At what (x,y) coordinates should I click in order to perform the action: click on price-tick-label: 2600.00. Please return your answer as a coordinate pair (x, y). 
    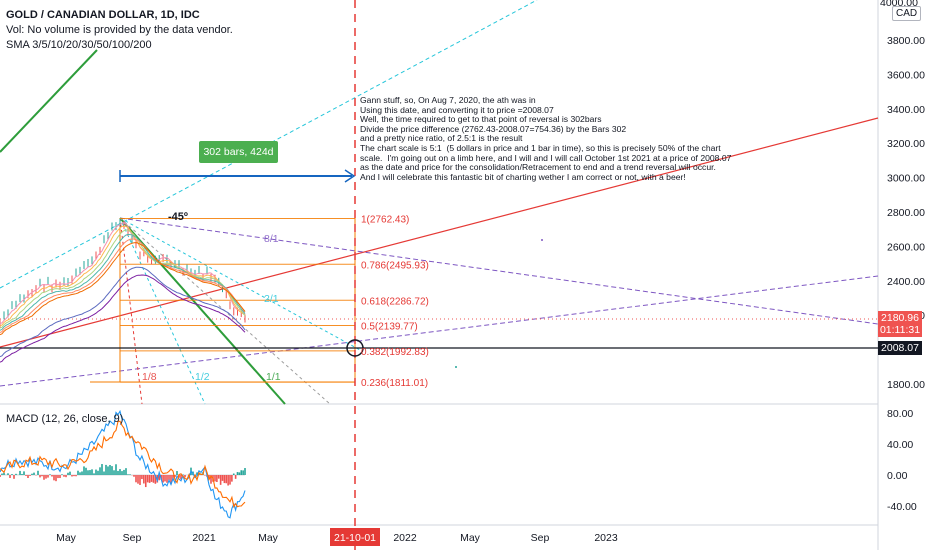
    Looking at the image, I should click on (906, 247).